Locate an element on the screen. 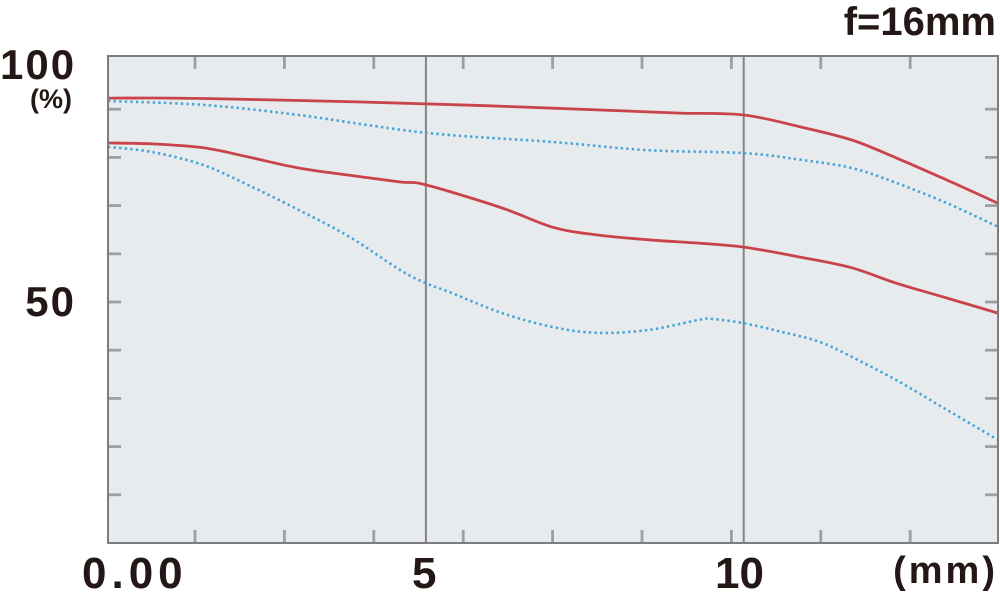 The width and height of the screenshot is (1000, 600). y-axis-unit-percent: (%) is located at coordinates (51, 99).